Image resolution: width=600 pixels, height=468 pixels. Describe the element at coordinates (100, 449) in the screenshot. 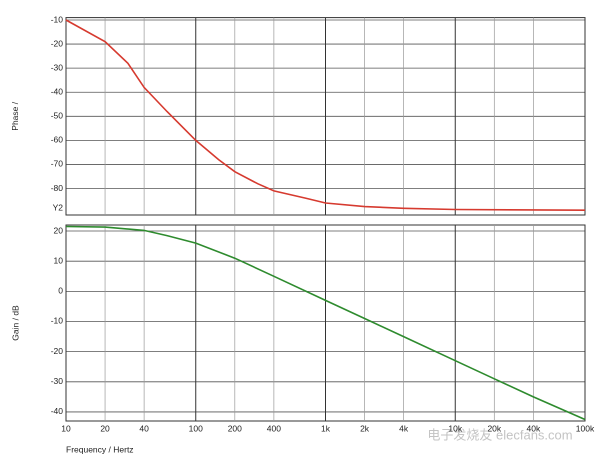

I see `x-axis-label: Frequency / Hertz` at that location.